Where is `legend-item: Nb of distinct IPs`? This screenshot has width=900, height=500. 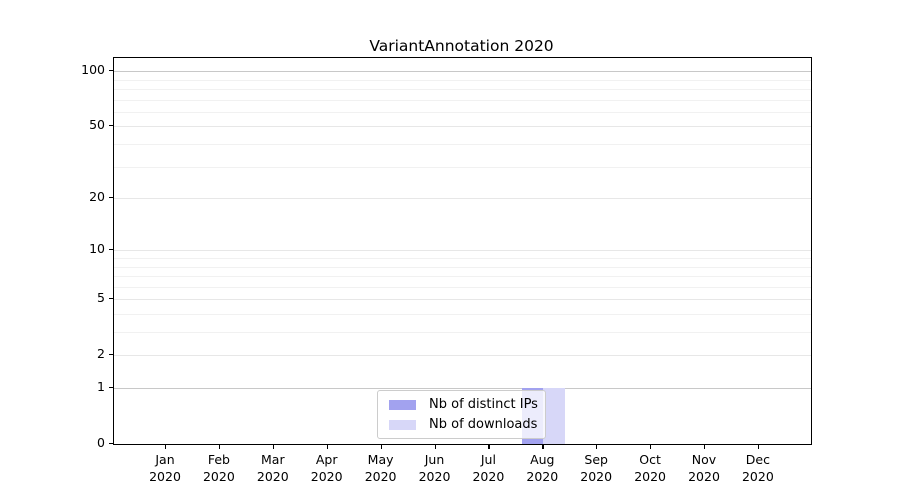 legend-item: Nb of distinct IPs is located at coordinates (463, 404).